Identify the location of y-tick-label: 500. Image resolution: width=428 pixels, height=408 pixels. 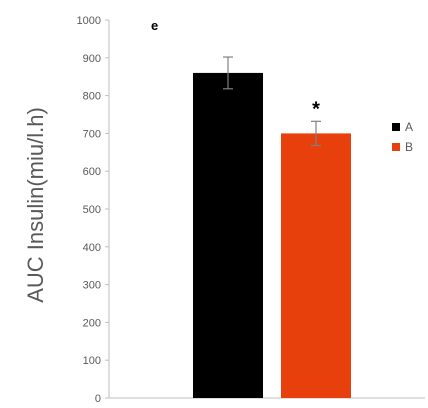
(92, 210).